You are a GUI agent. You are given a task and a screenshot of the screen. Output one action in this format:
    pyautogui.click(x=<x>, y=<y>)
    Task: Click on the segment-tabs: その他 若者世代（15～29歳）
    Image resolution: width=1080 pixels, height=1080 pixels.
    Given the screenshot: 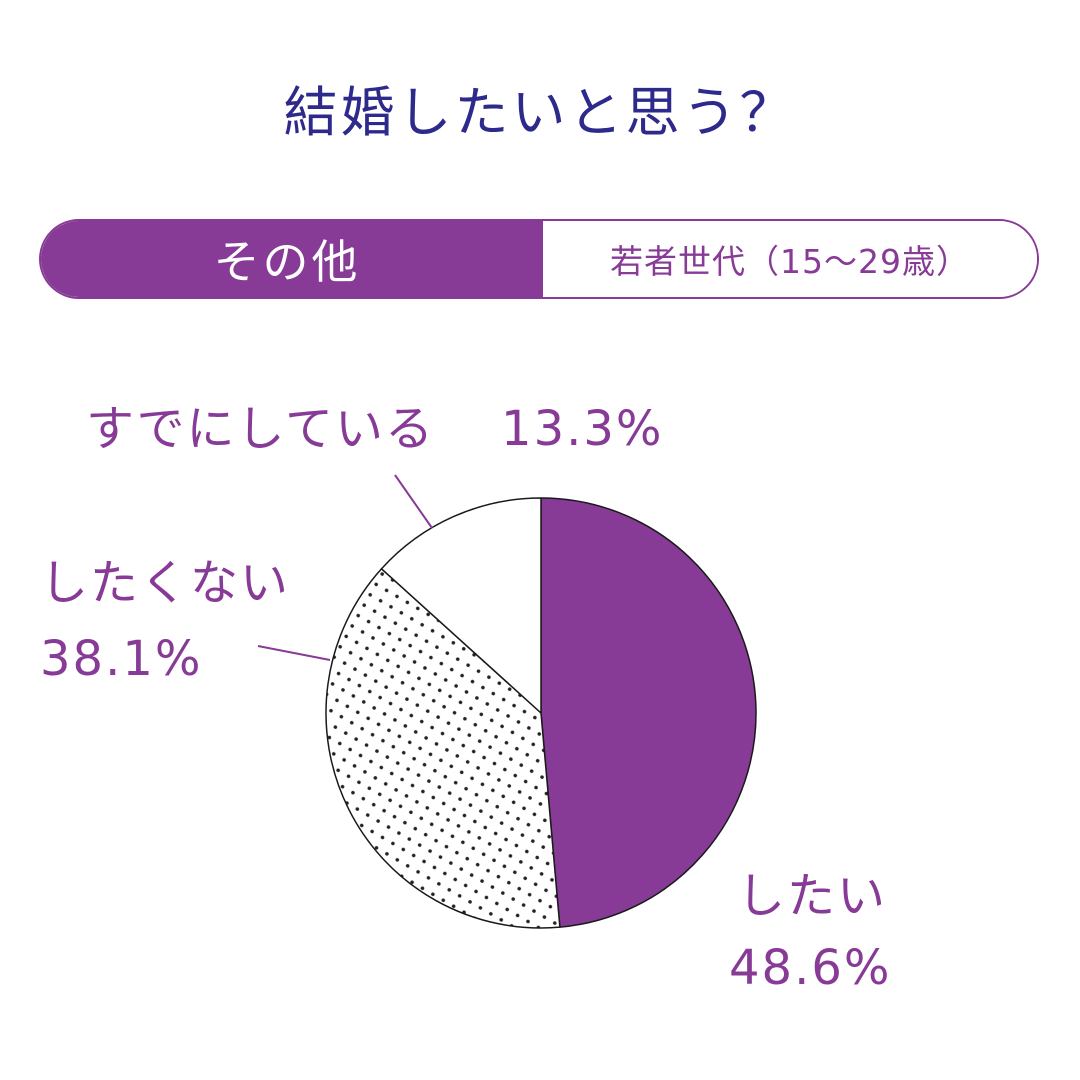 What is the action you would take?
    pyautogui.click(x=539, y=259)
    